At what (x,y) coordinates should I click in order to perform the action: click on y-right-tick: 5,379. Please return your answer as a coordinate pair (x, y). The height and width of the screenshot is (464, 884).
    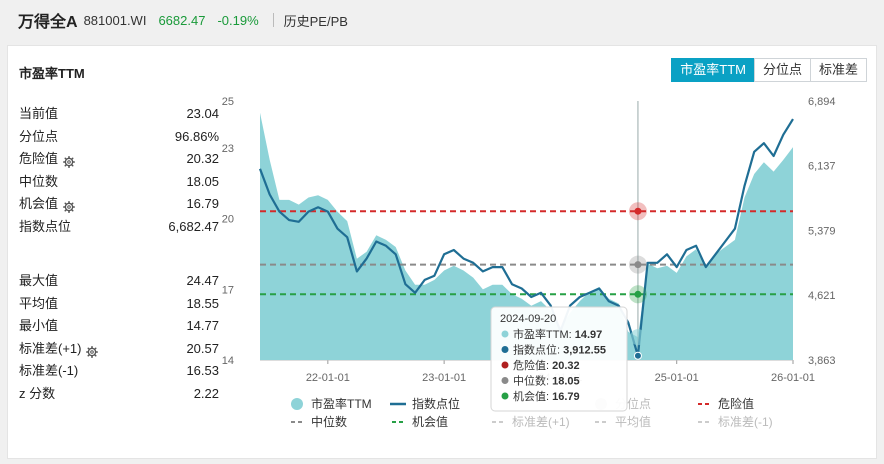
    Looking at the image, I should click on (822, 231).